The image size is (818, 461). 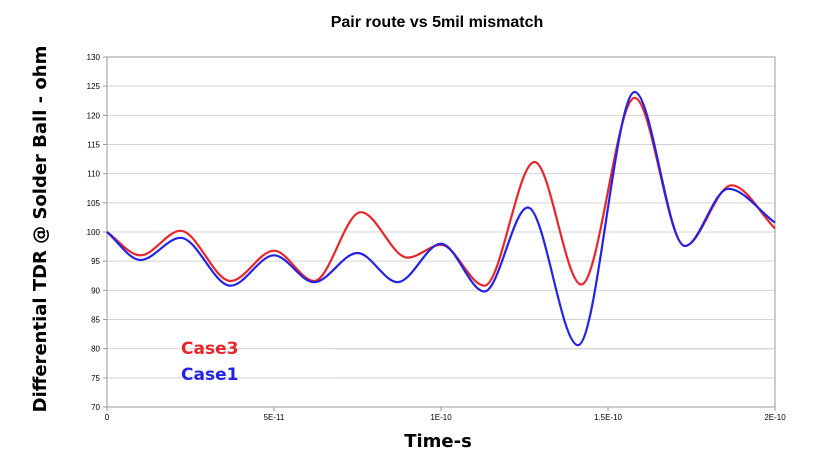 I want to click on y-tick-label: 90, so click(x=95, y=290).